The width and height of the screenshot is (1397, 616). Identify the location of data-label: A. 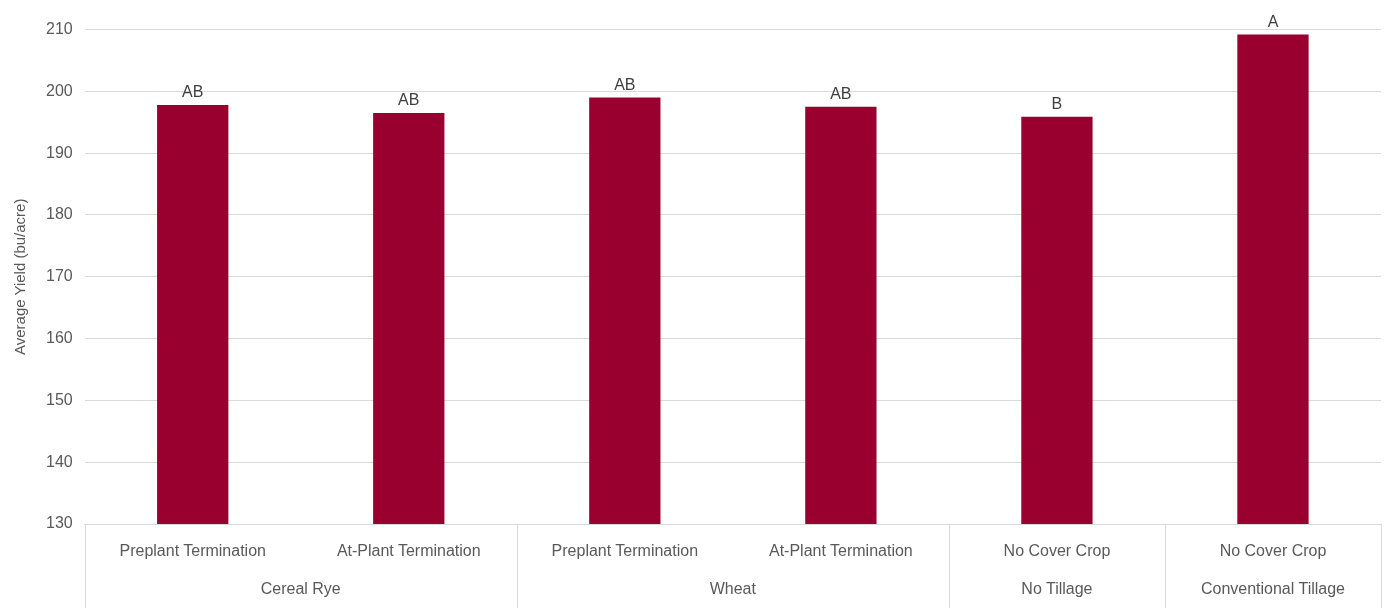
(1273, 21).